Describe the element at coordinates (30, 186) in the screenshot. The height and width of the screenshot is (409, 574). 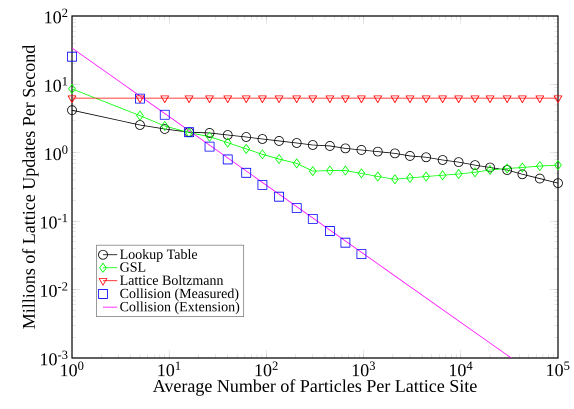
I see `y-axis-title: Millions of Lattice Updates Per Second` at that location.